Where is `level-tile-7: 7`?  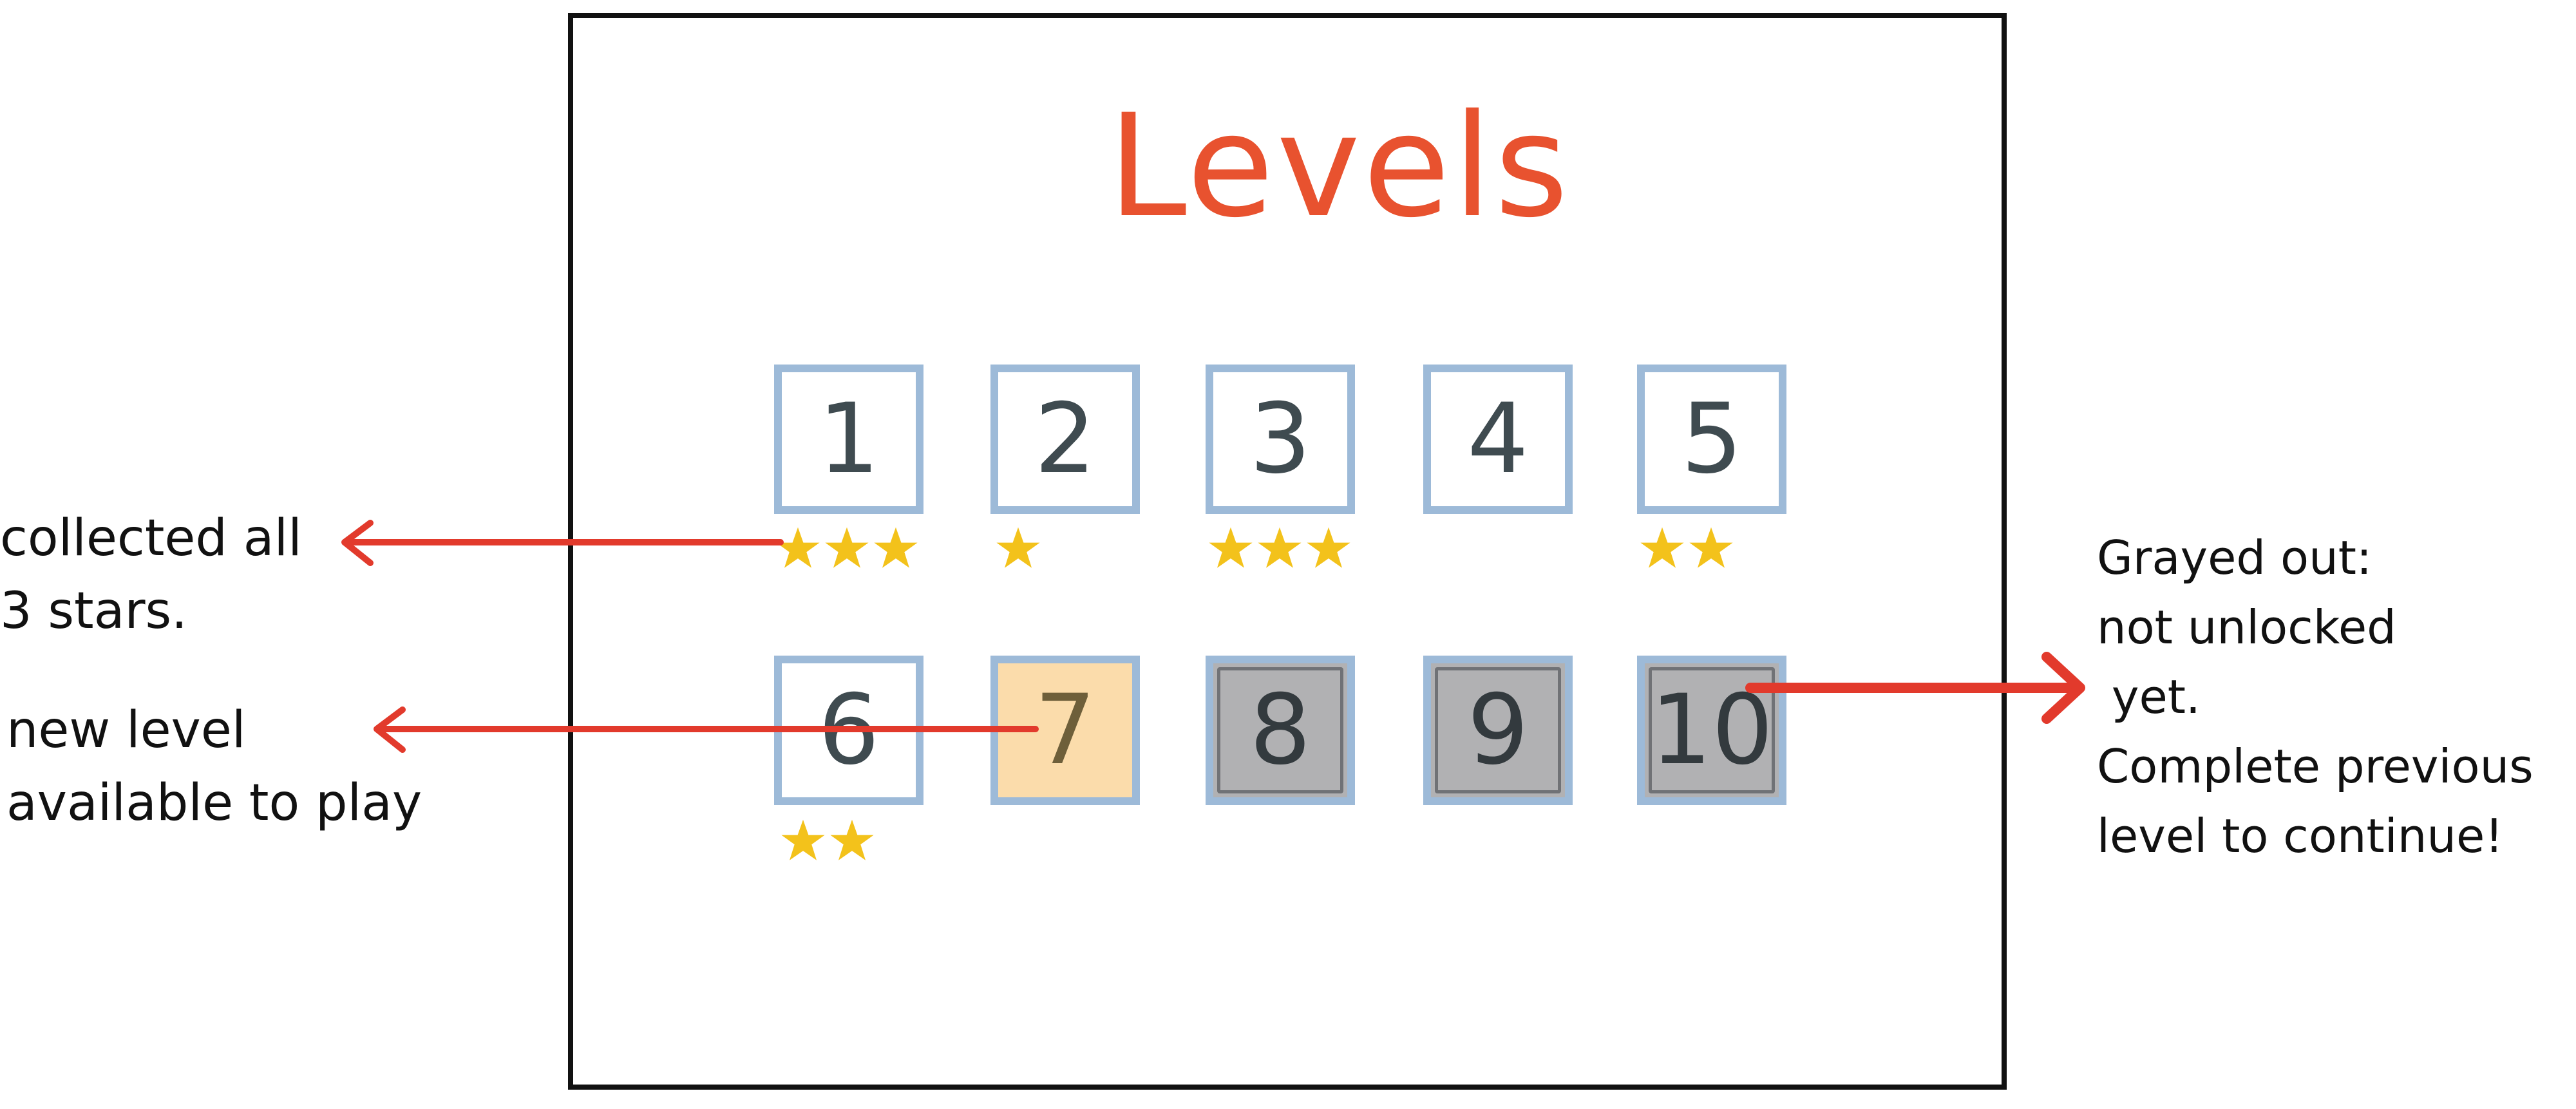
level-tile-7: 7 is located at coordinates (1065, 731).